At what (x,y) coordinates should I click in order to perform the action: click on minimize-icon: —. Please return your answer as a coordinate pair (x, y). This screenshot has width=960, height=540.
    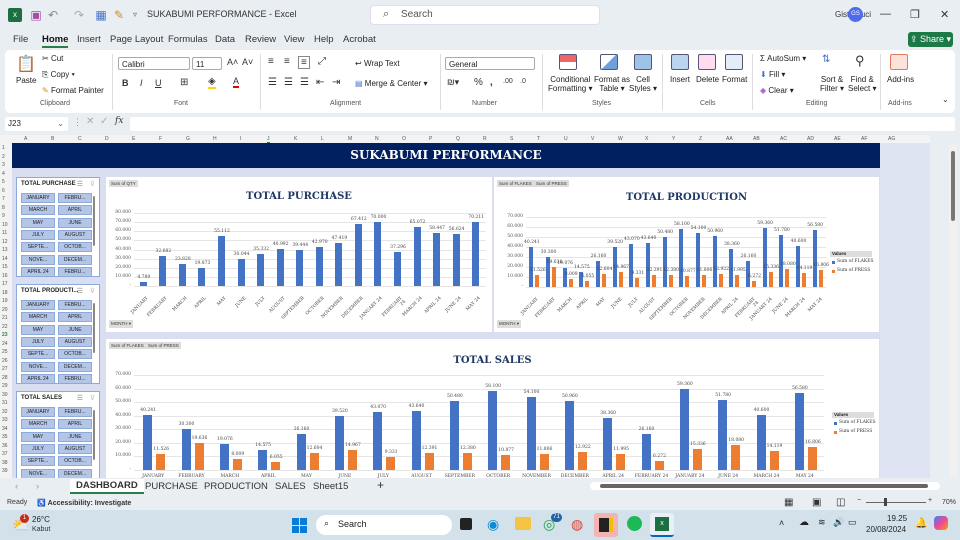
    Looking at the image, I should click on (885, 14).